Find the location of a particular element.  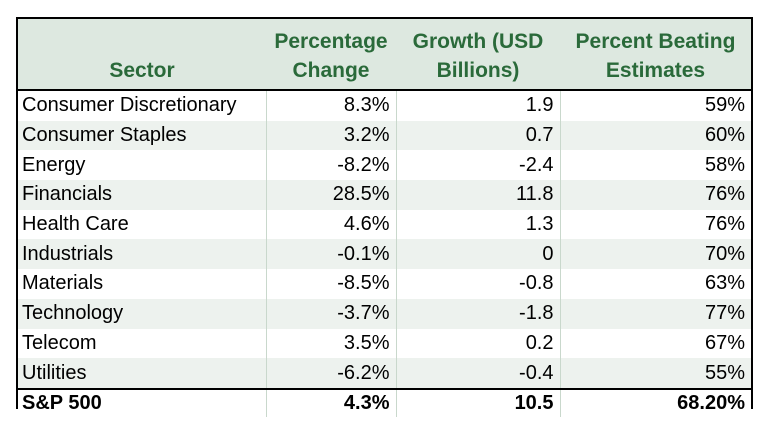

cell-sector: Utilities is located at coordinates (142, 373).